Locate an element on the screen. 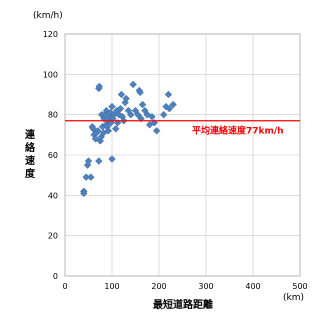 The image size is (322, 320). x-tick-labels: 0 100 200 300 400 500 is located at coordinates (184, 286).